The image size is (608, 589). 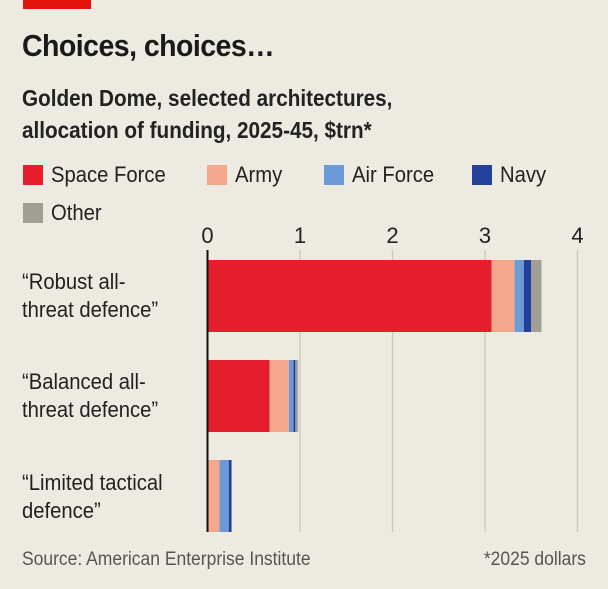 What do you see at coordinates (217, 175) in the screenshot?
I see `legend-swatch-army` at bounding box center [217, 175].